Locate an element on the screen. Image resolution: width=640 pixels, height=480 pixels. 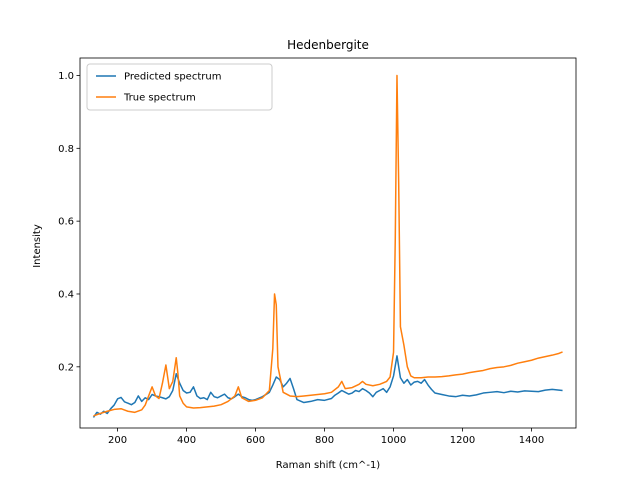
legend-box is located at coordinates (179, 87).